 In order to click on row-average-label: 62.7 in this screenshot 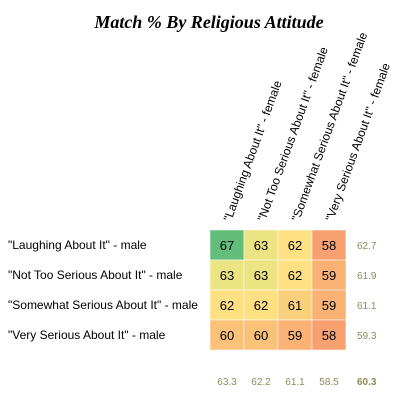, I will do `click(367, 246)`.